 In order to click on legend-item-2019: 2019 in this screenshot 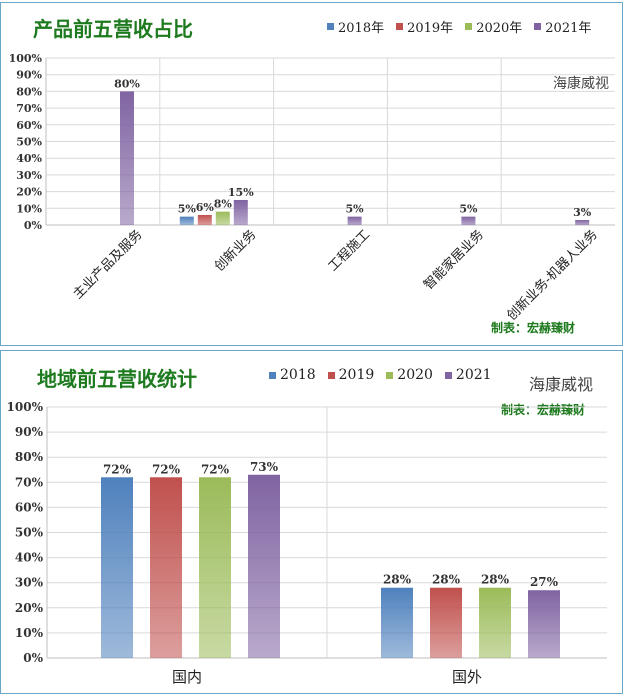, I will do `click(351, 375)`.